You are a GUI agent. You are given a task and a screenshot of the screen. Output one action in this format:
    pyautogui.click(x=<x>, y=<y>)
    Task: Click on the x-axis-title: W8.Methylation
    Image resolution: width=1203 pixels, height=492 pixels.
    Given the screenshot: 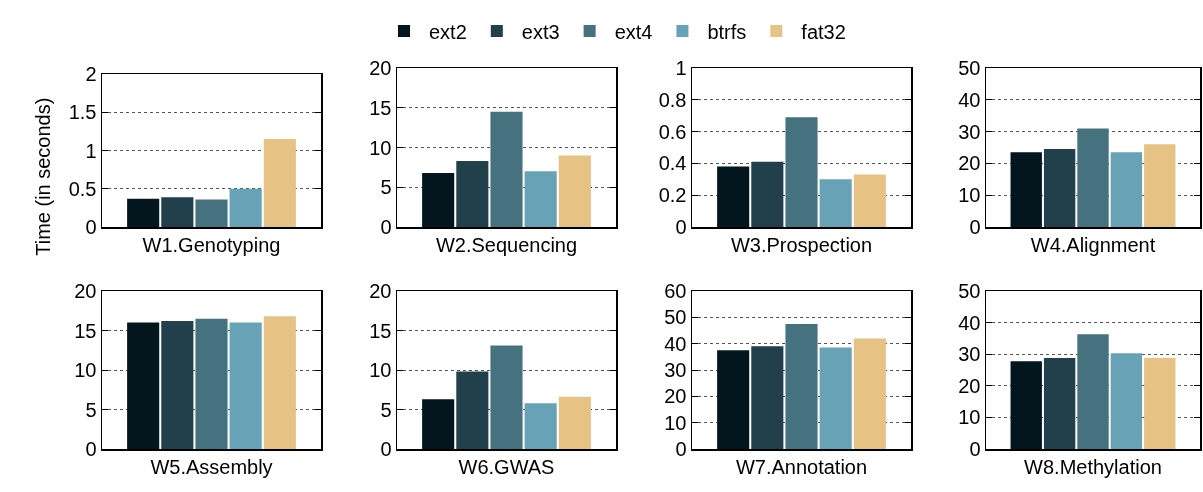 What is the action you would take?
    pyautogui.click(x=1093, y=466)
    